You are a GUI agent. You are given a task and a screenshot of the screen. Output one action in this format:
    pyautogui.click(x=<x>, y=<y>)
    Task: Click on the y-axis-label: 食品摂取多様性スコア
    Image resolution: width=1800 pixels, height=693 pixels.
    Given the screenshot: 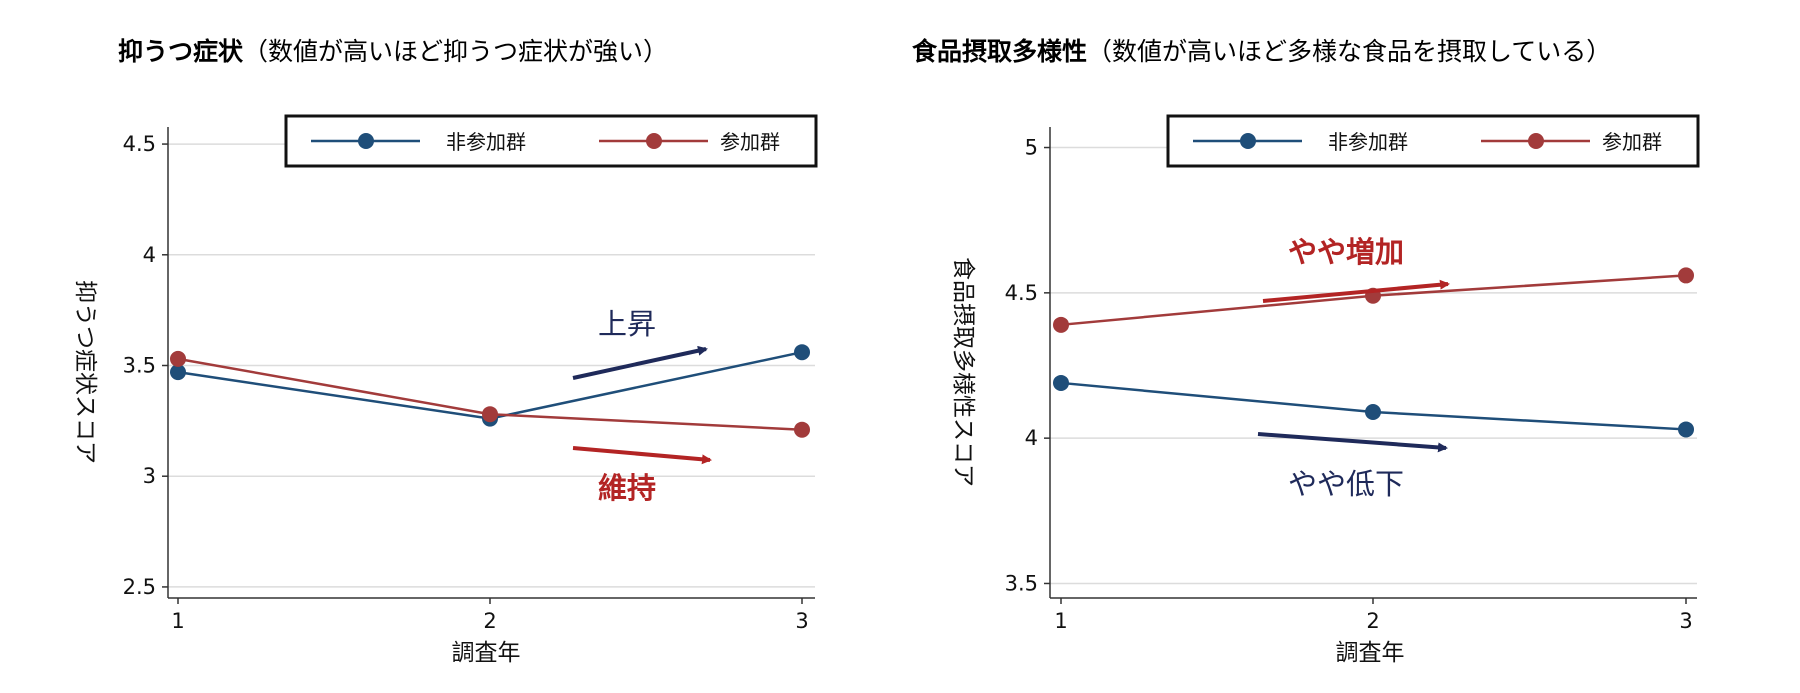 What is the action you would take?
    pyautogui.click(x=963, y=372)
    